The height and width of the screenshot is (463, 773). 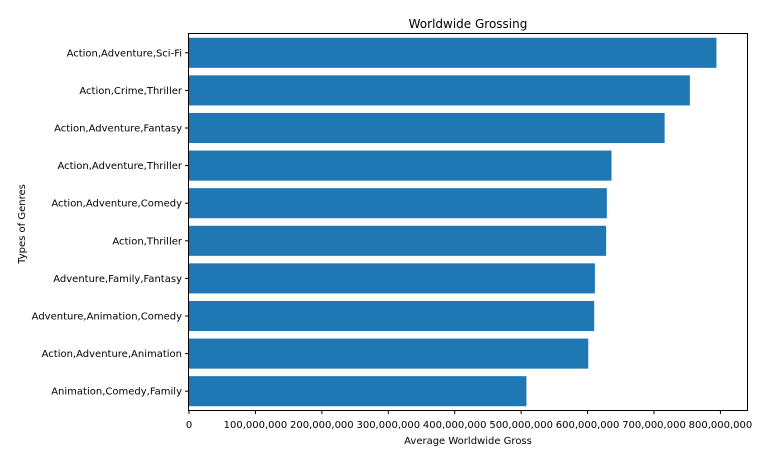 I want to click on y-tick-label: Action,Adventure,Fantasy, so click(x=118, y=129).